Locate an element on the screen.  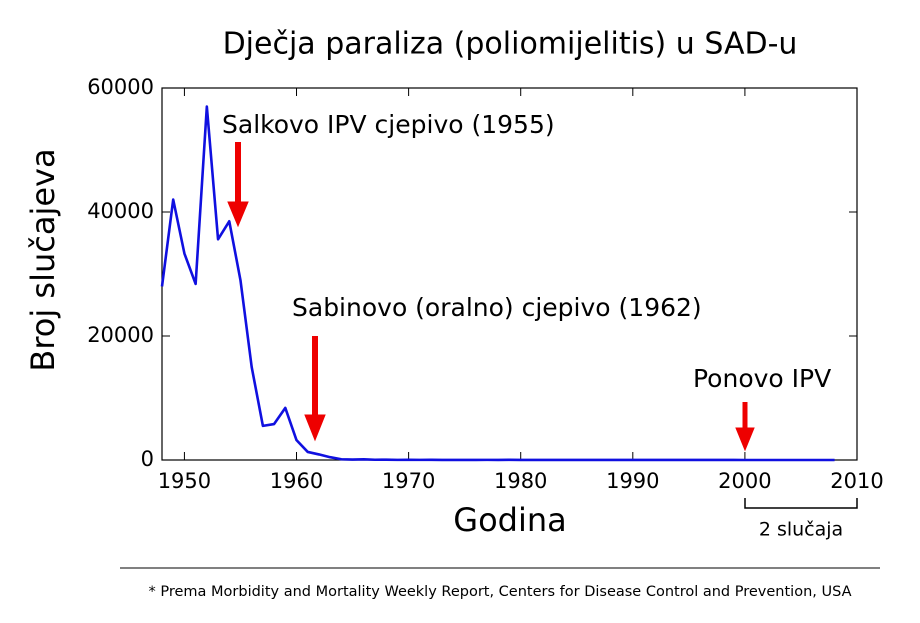
chart-title: Dječja paraliza (poliomijelitis) u SAD-u is located at coordinates (510, 44).